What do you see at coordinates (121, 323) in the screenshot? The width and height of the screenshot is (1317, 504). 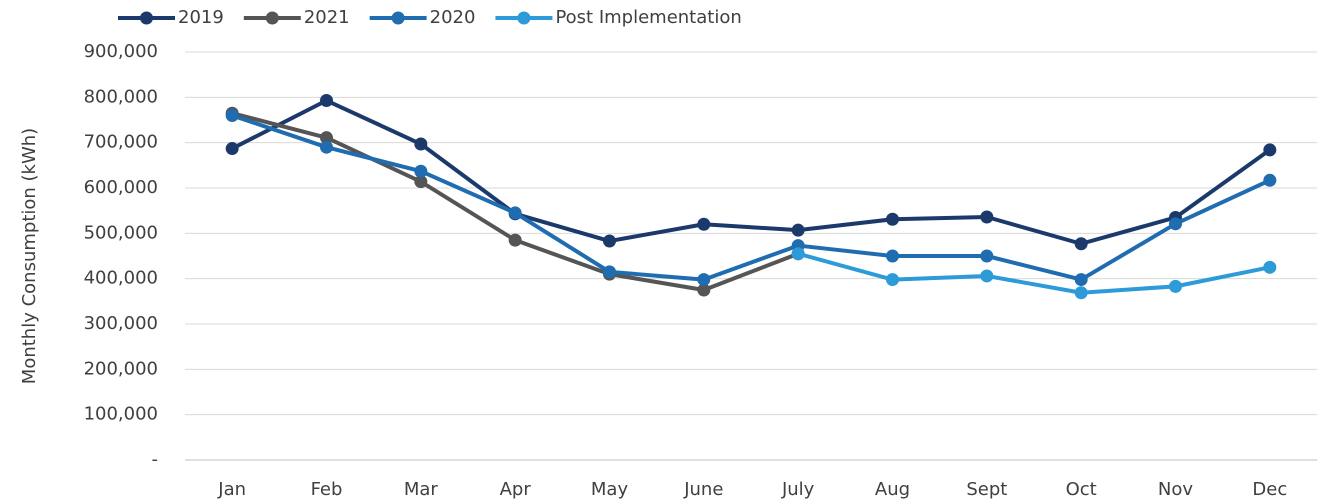 I see `y-tick-label: 300,000` at bounding box center [121, 323].